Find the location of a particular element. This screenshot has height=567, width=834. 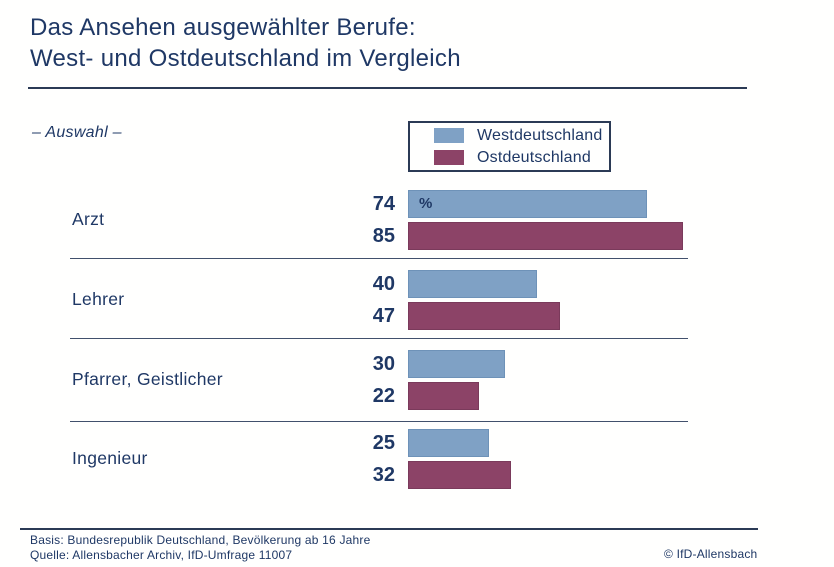

value-label: 32 is located at coordinates (383, 475).